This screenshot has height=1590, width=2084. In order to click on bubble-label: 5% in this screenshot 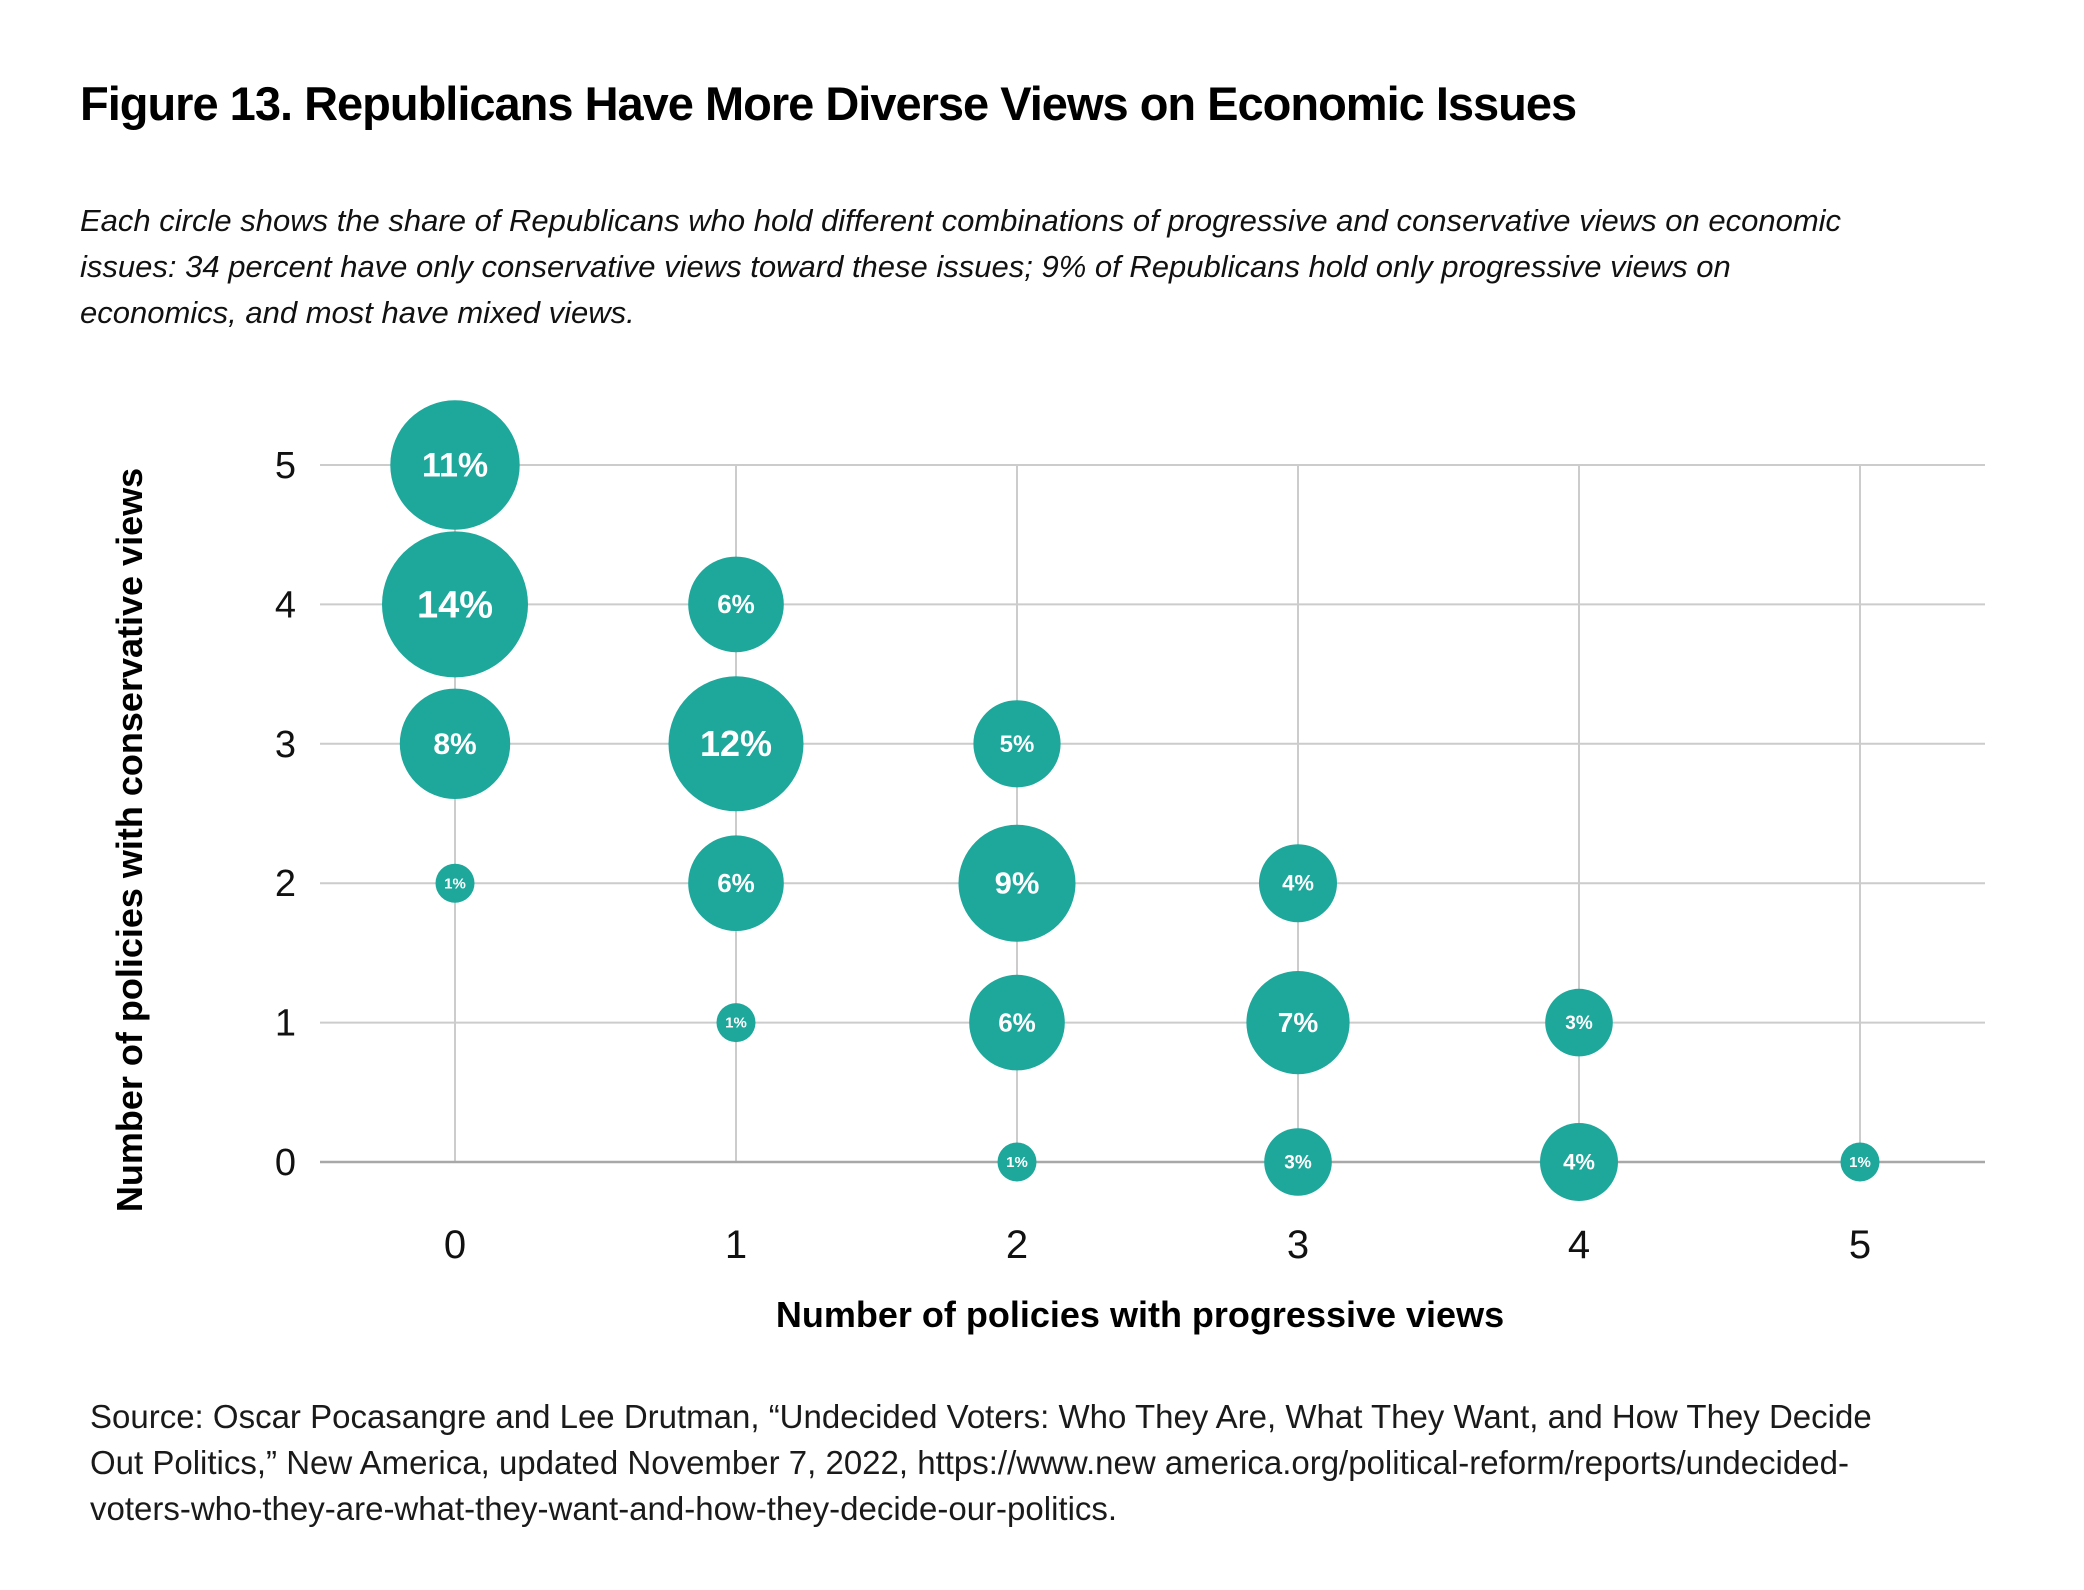, I will do `click(1017, 744)`.